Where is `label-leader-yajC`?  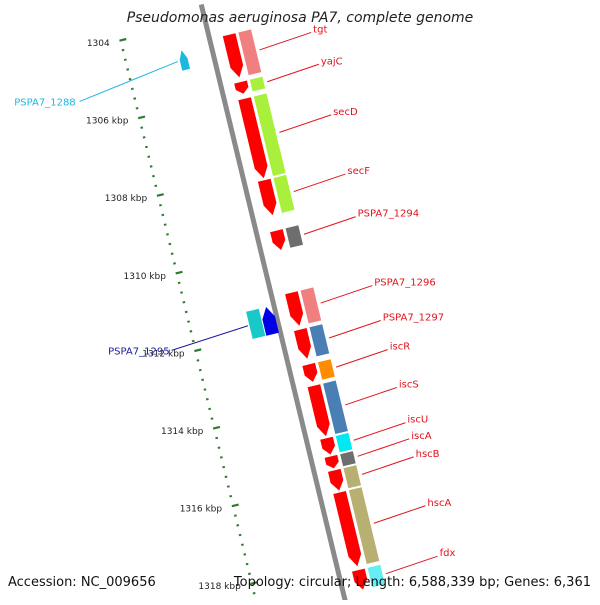 label-leader-yajC is located at coordinates (293, 72).